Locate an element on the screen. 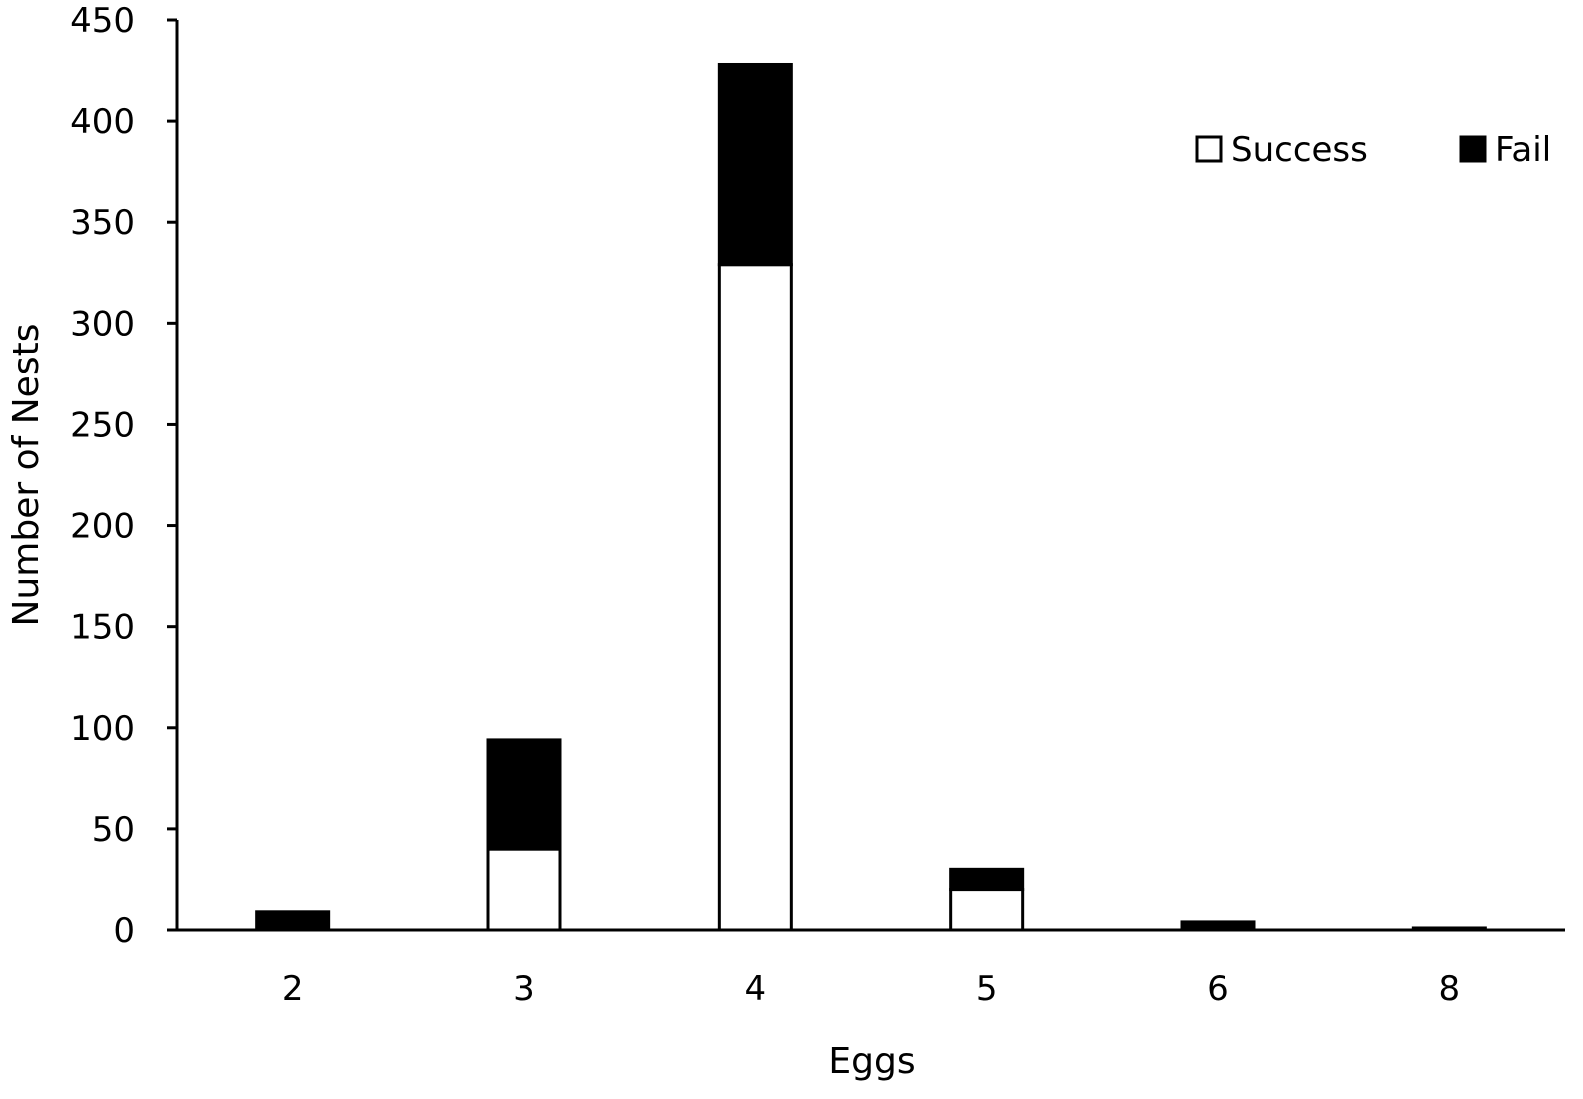 The image size is (1583, 1099). x-tick-label: 3 is located at coordinates (524, 989).